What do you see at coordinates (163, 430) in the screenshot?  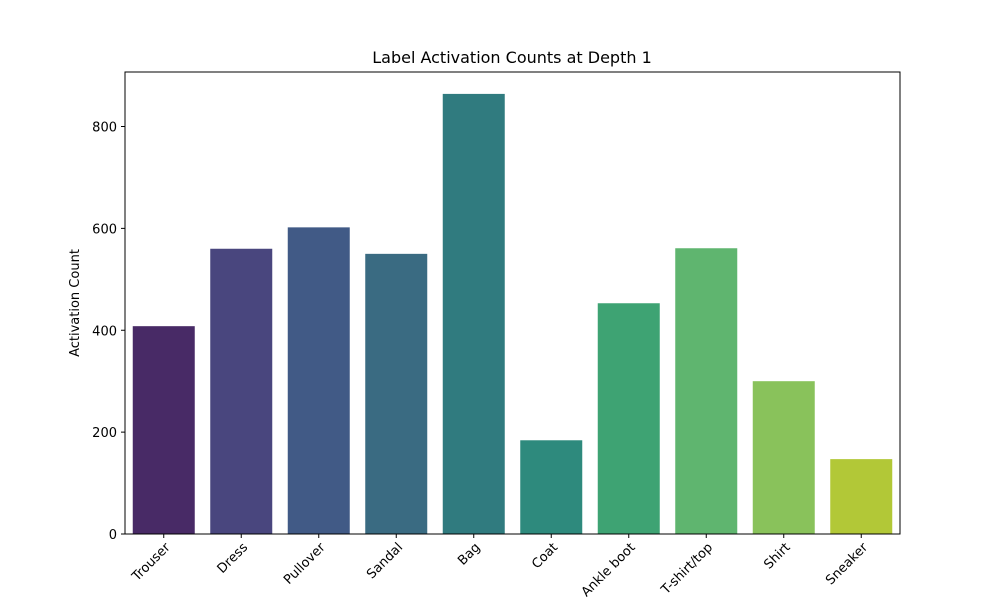 I see `bar-trouser` at bounding box center [163, 430].